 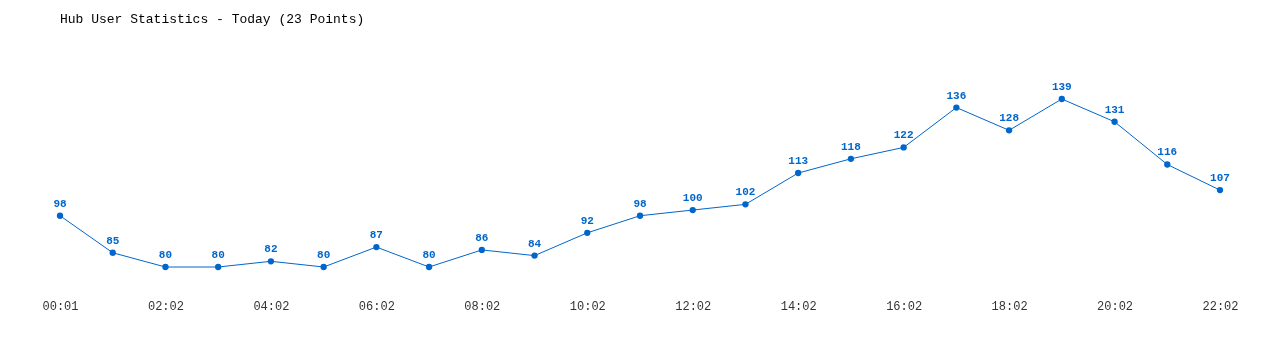 What do you see at coordinates (482, 306) in the screenshot?
I see `x-tick-label: 08:02` at bounding box center [482, 306].